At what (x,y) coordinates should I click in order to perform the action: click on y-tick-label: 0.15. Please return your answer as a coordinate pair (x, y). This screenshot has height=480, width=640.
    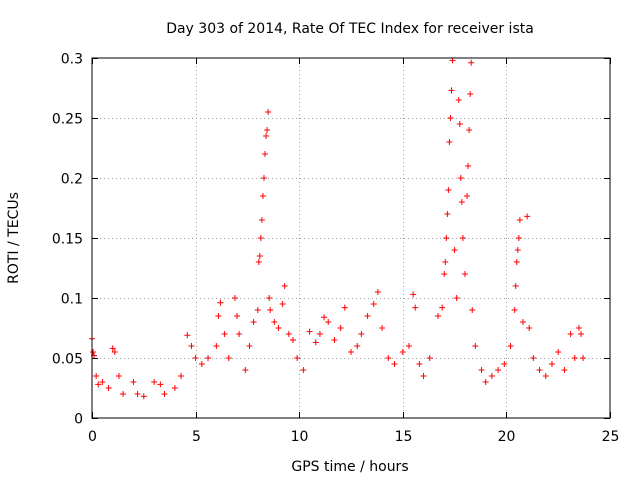
    Looking at the image, I should click on (67, 240).